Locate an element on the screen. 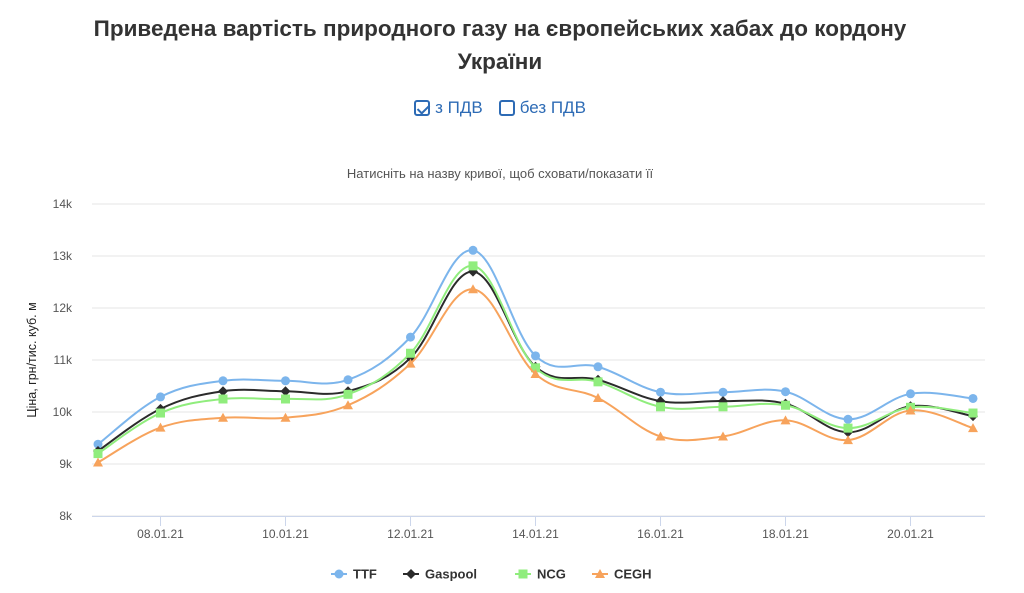 The height and width of the screenshot is (593, 1024). y-axis-label: Ціна, грн/тис. куб. м is located at coordinates (32, 359).